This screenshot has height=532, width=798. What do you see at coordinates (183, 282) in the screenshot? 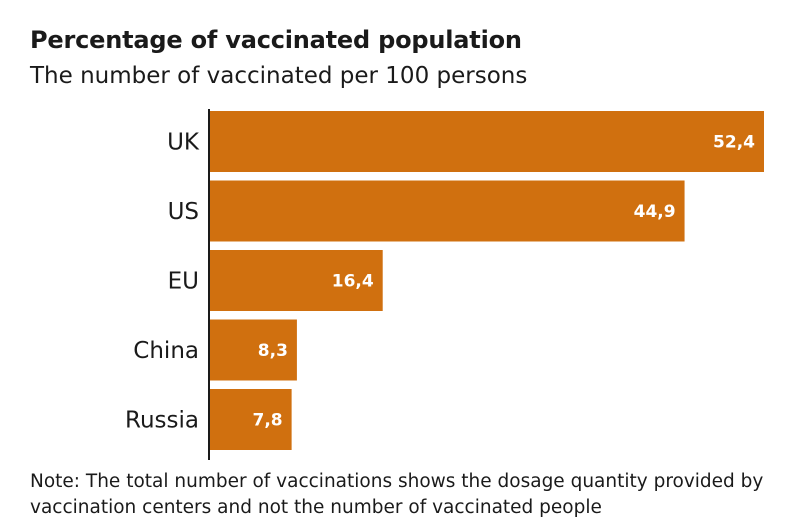
I see `category-label: EU` at bounding box center [183, 282].